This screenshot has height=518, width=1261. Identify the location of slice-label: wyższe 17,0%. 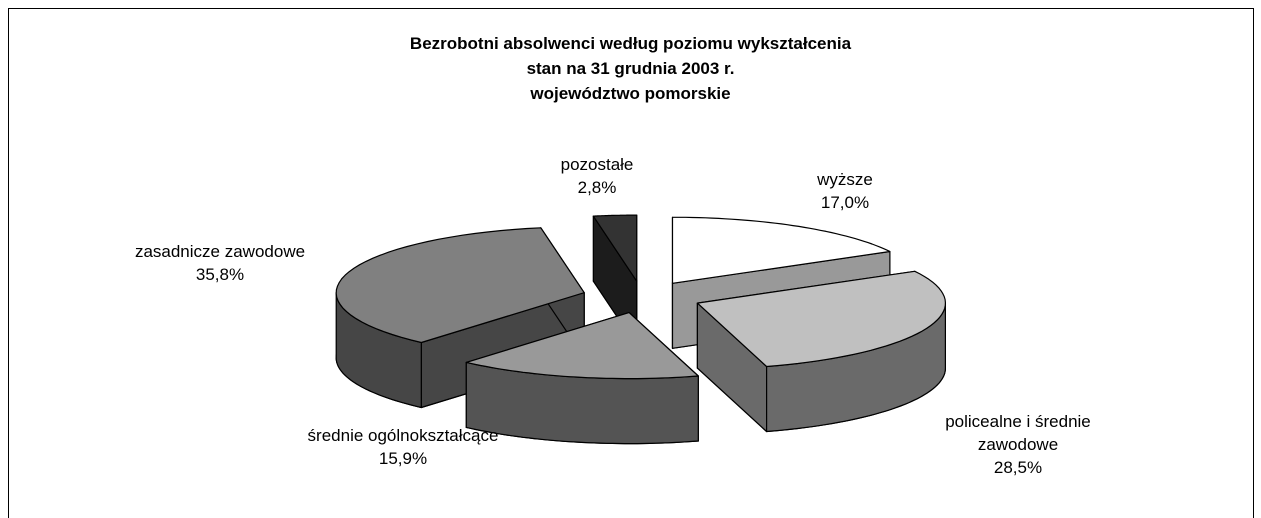
(845, 191).